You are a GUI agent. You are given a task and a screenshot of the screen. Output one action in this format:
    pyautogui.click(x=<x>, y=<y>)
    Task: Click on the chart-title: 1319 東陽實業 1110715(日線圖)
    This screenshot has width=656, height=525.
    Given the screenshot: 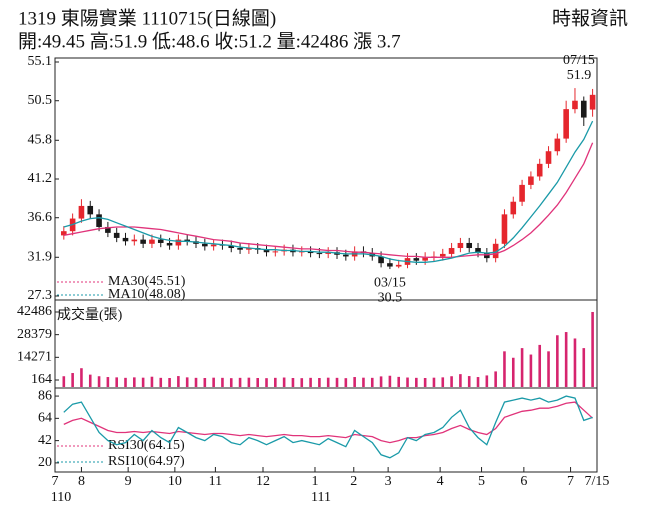 What is the action you would take?
    pyautogui.click(x=147, y=18)
    